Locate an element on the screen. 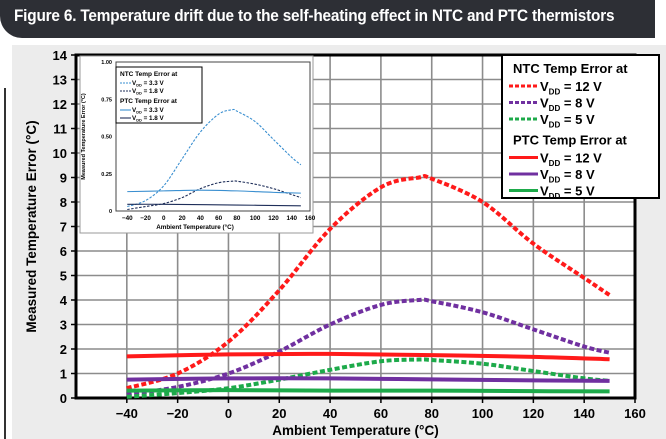  inset-x-tick-label: −20 is located at coordinates (145, 218).